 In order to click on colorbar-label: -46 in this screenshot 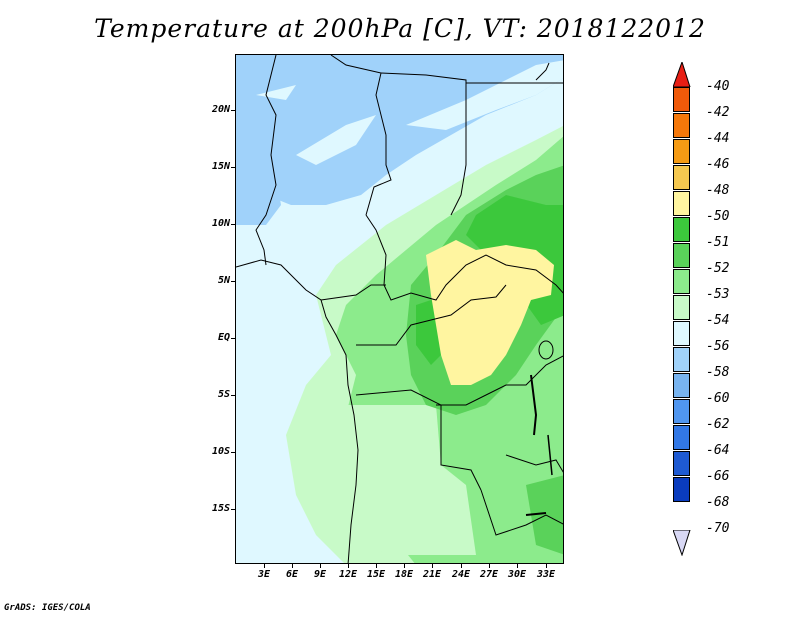, I will do `click(718, 164)`.